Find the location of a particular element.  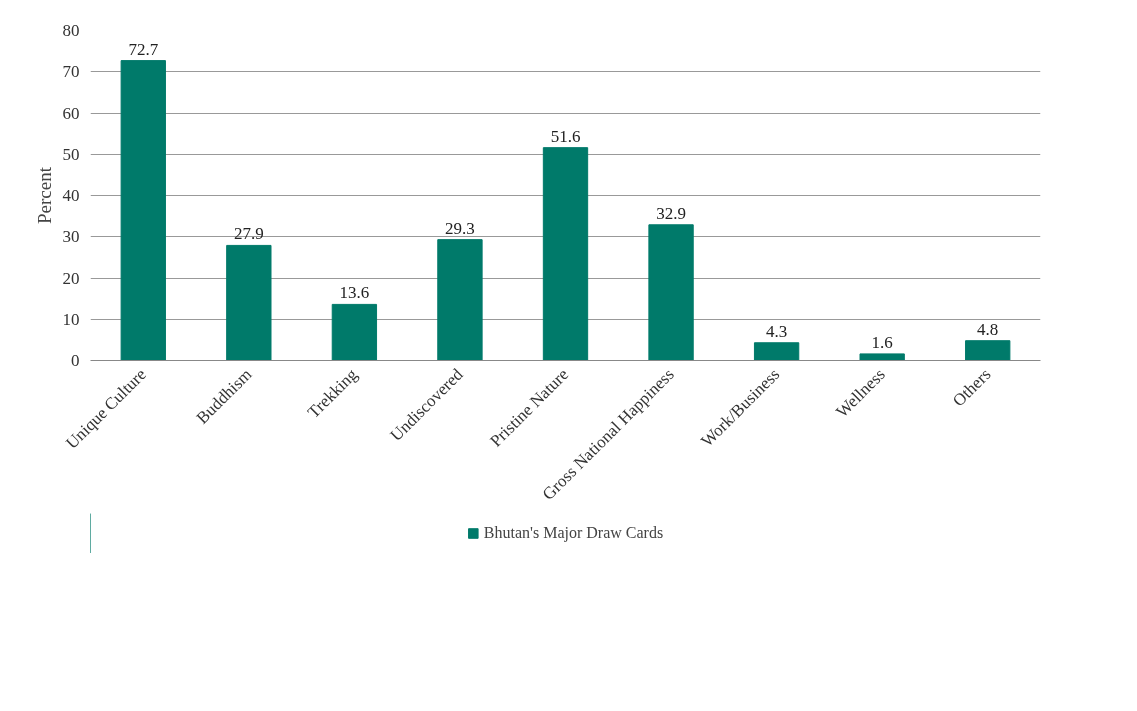

data-label: 27.9 is located at coordinates (248, 234).